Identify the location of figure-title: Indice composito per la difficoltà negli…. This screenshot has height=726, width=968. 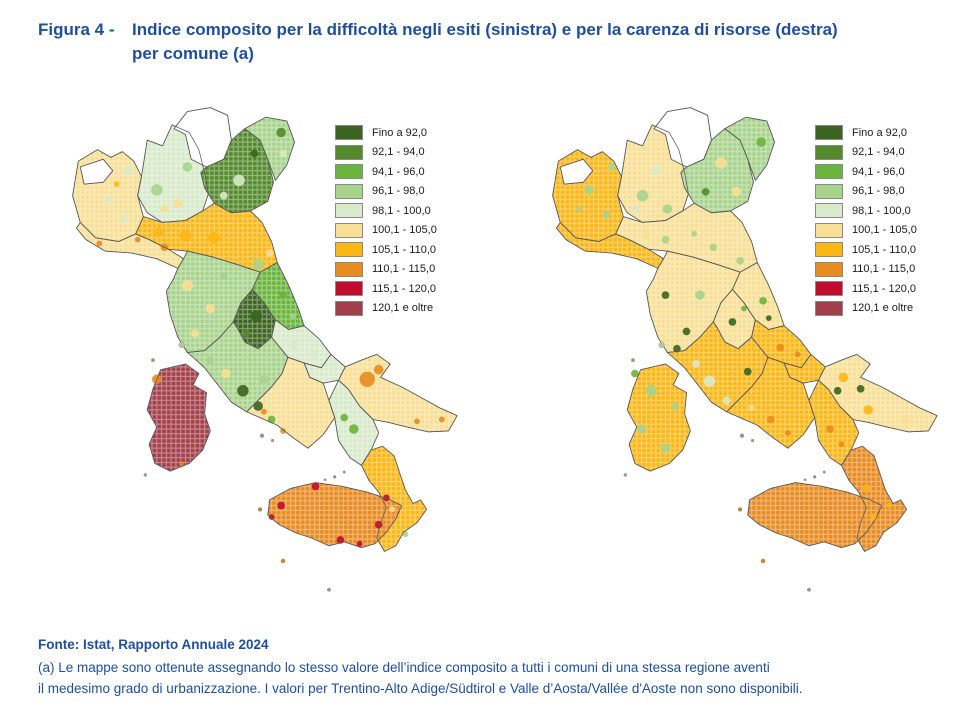
(538, 42).